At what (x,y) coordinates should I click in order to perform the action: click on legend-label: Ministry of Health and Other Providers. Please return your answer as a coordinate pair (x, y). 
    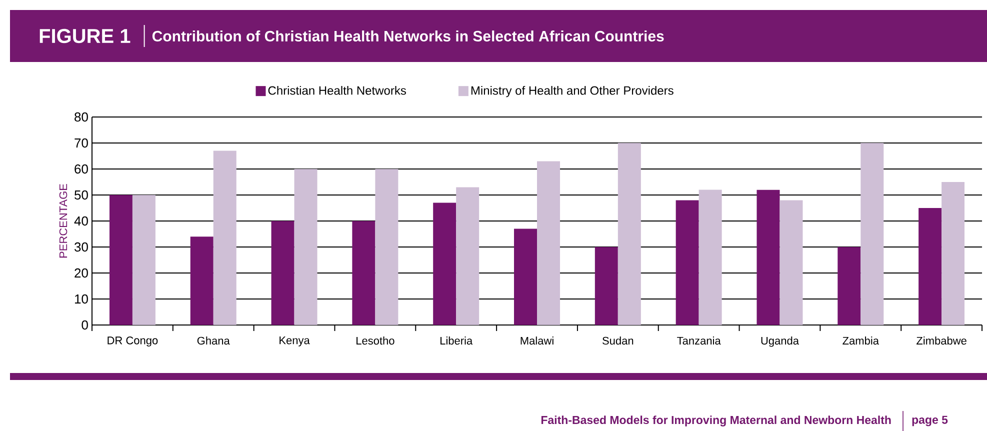
    Looking at the image, I should click on (572, 92).